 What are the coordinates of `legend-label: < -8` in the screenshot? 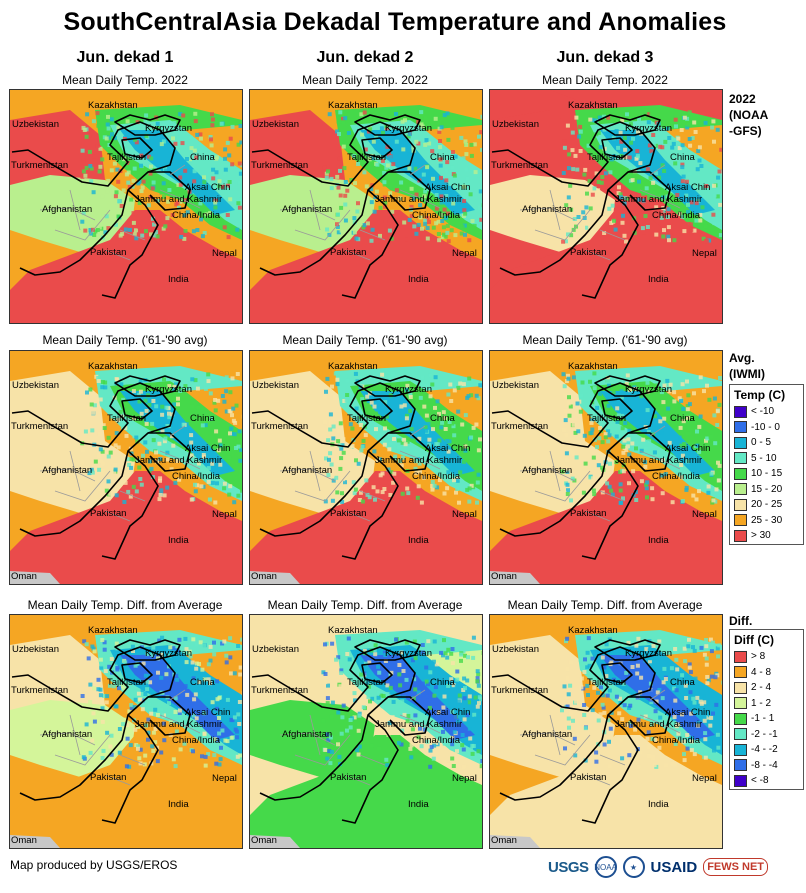 It's located at (760, 781).